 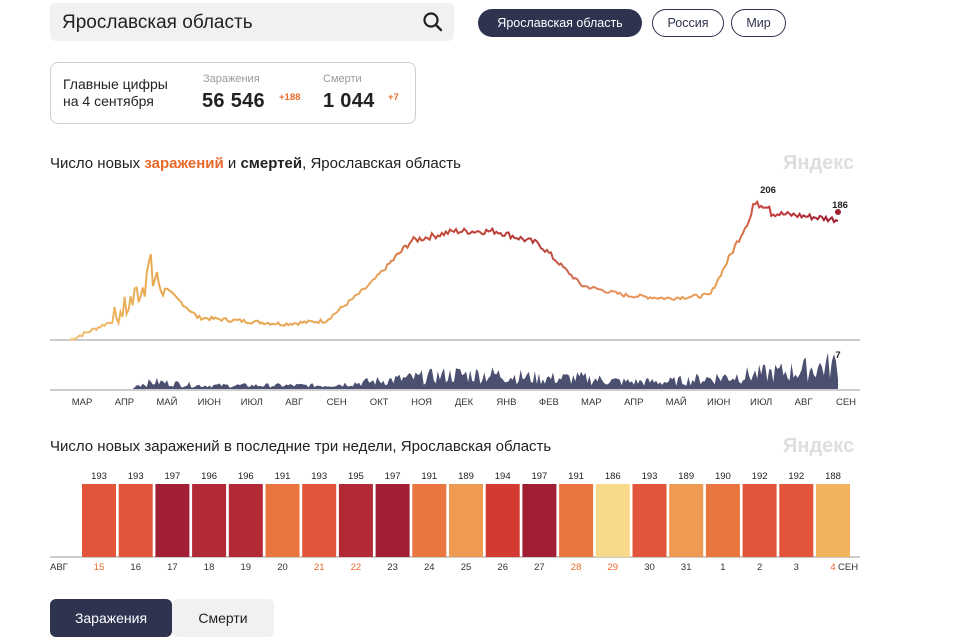 I want to click on day-tick-label: 3, so click(x=796, y=567).